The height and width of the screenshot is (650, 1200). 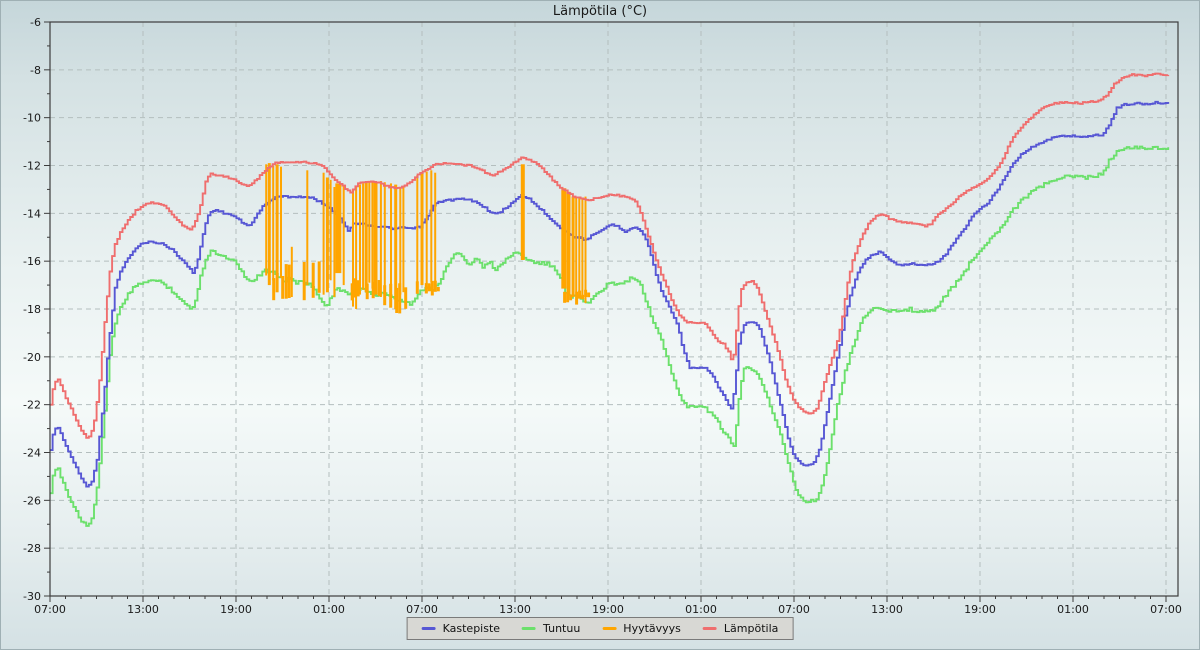 I want to click on y-tick-label: -30, so click(x=32, y=596).